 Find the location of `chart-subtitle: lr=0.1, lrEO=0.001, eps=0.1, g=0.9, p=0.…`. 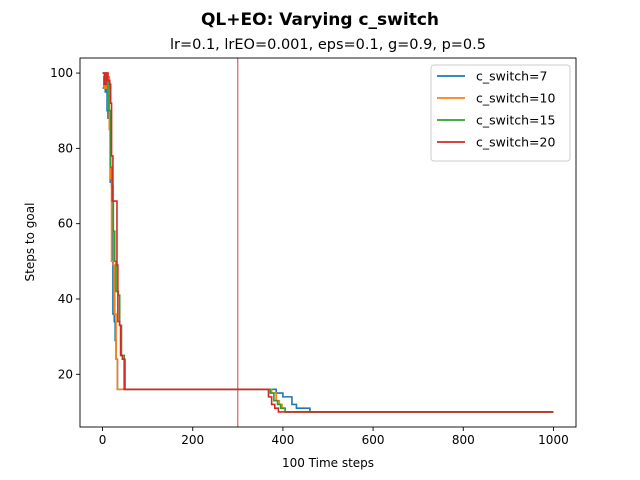

chart-subtitle: lr=0.1, lrEO=0.001, eps=0.1, g=0.9, p=0.… is located at coordinates (328, 45).